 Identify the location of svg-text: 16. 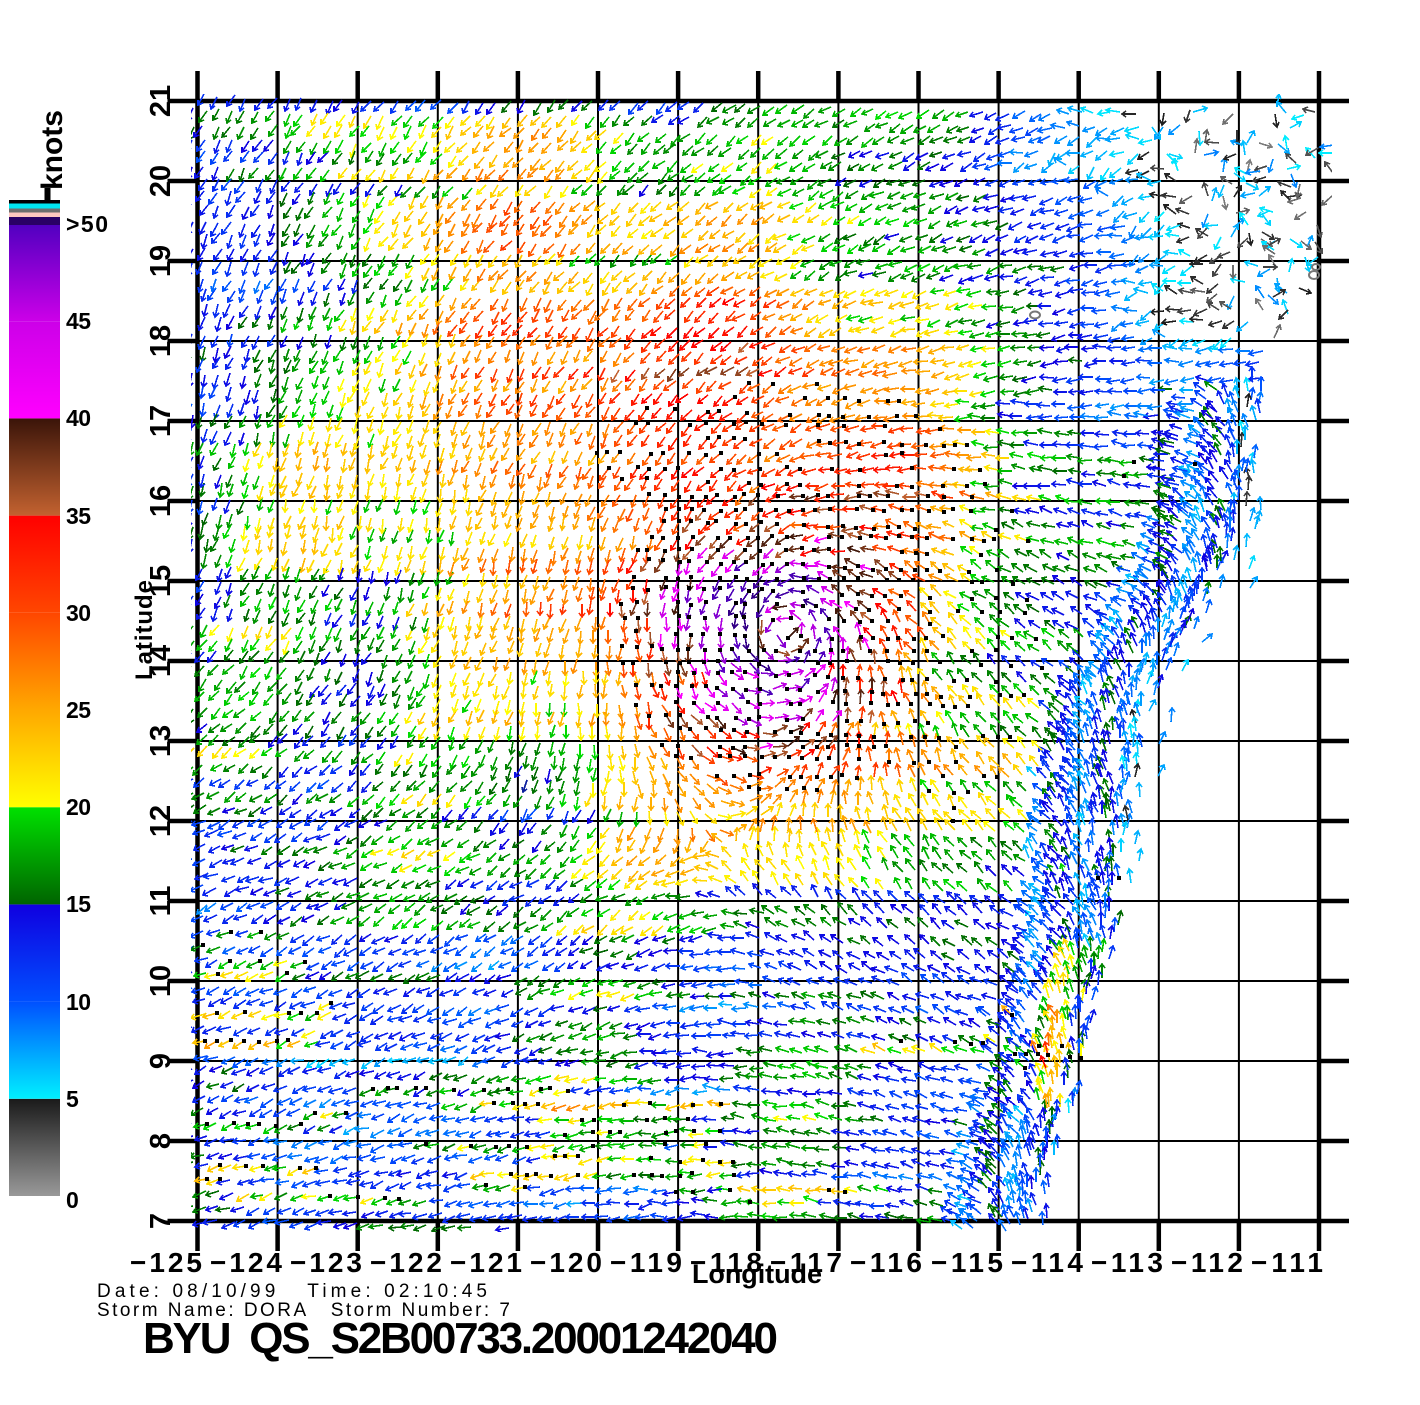
(161, 501).